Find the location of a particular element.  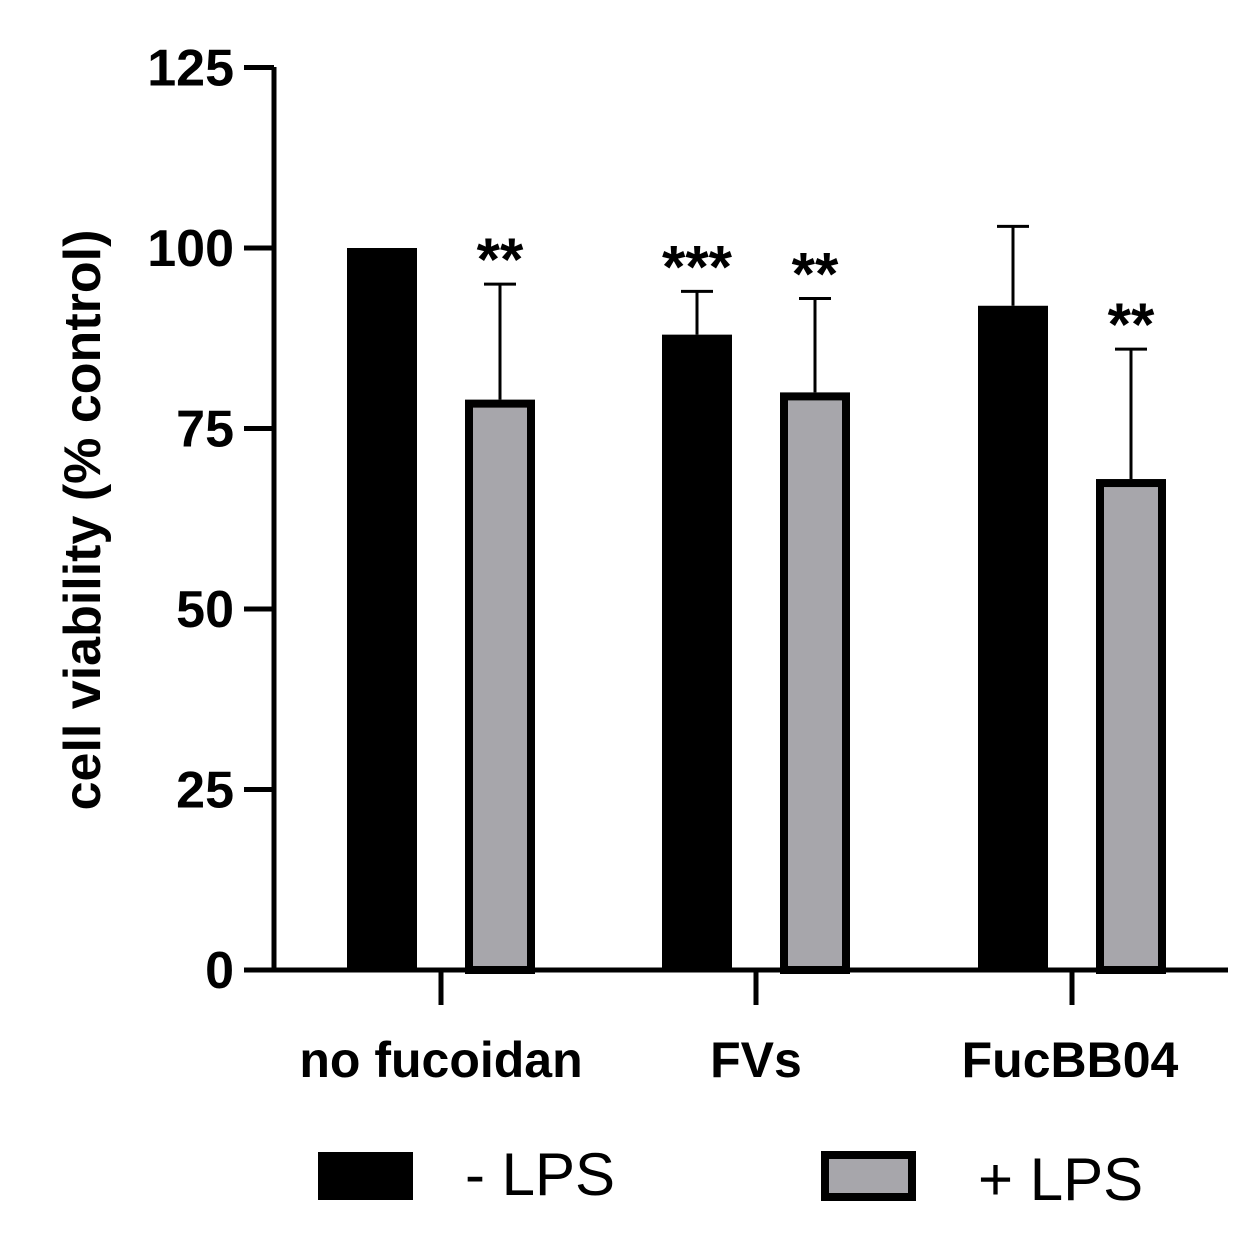

significance-marker: *** is located at coordinates (697, 266).